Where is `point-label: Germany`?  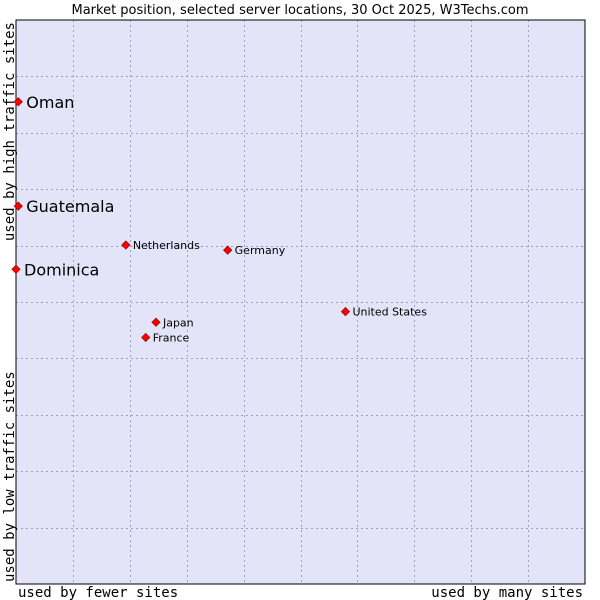 point-label: Germany is located at coordinates (260, 250).